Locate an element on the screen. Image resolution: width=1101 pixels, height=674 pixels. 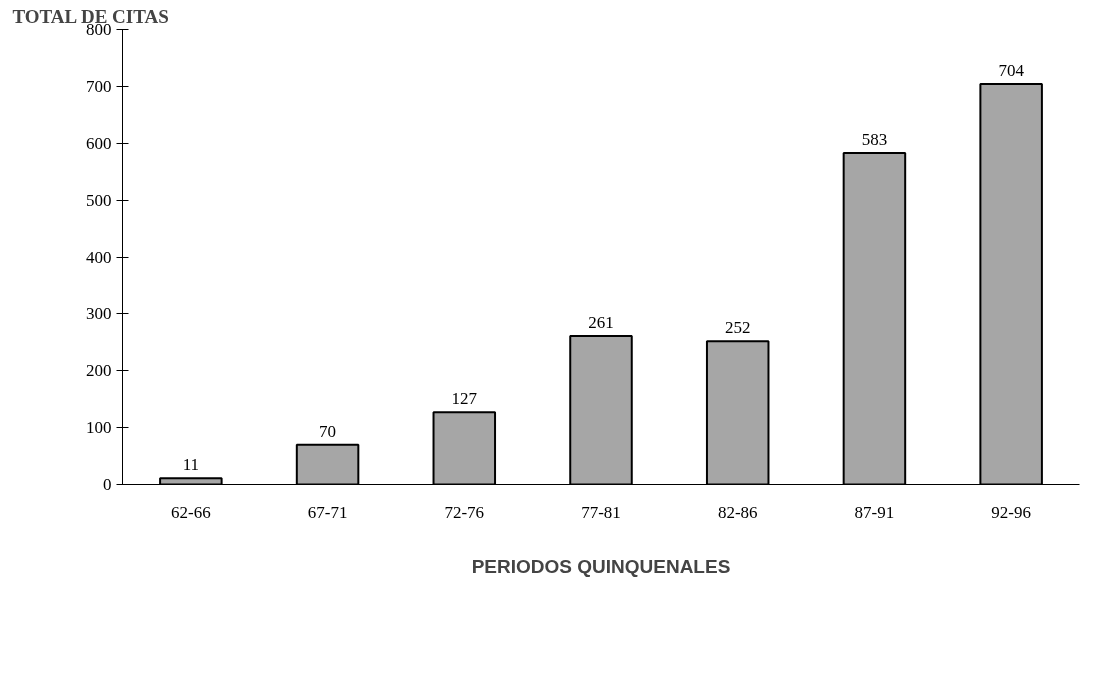
y-tick-label: 600 is located at coordinates (99, 143).